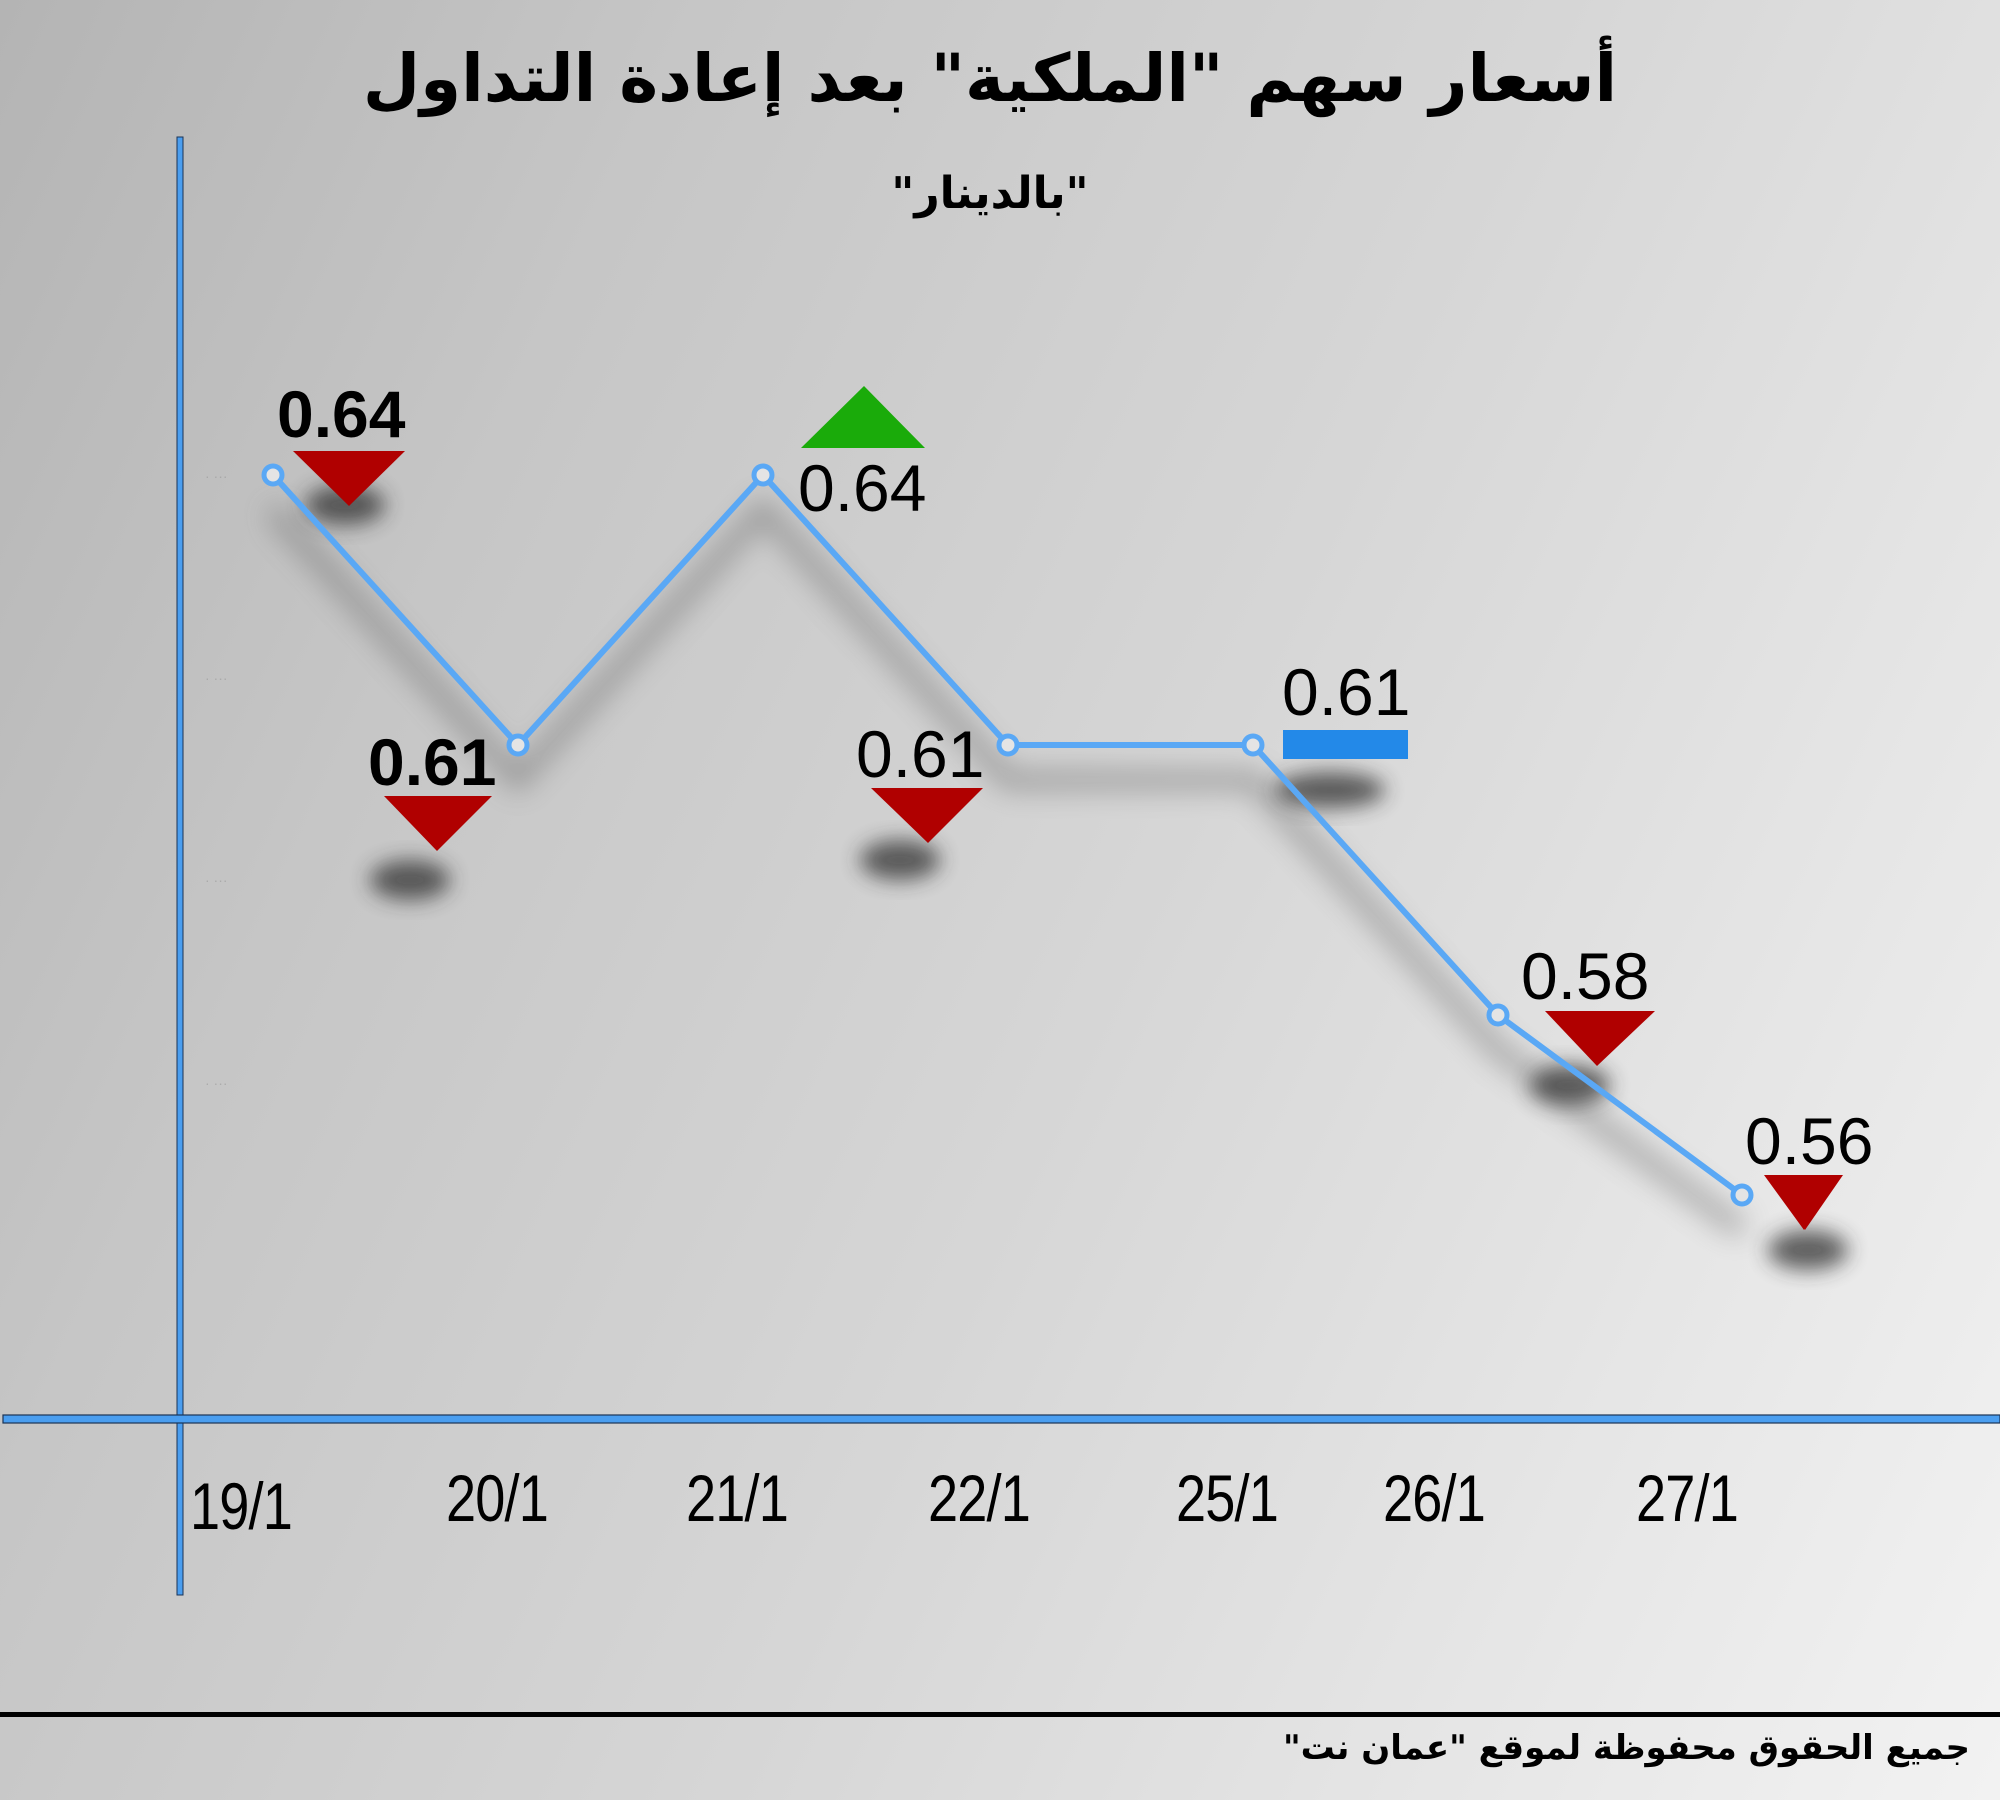  What do you see at coordinates (497, 1498) in the screenshot?
I see `x-tick-label: 20/1` at bounding box center [497, 1498].